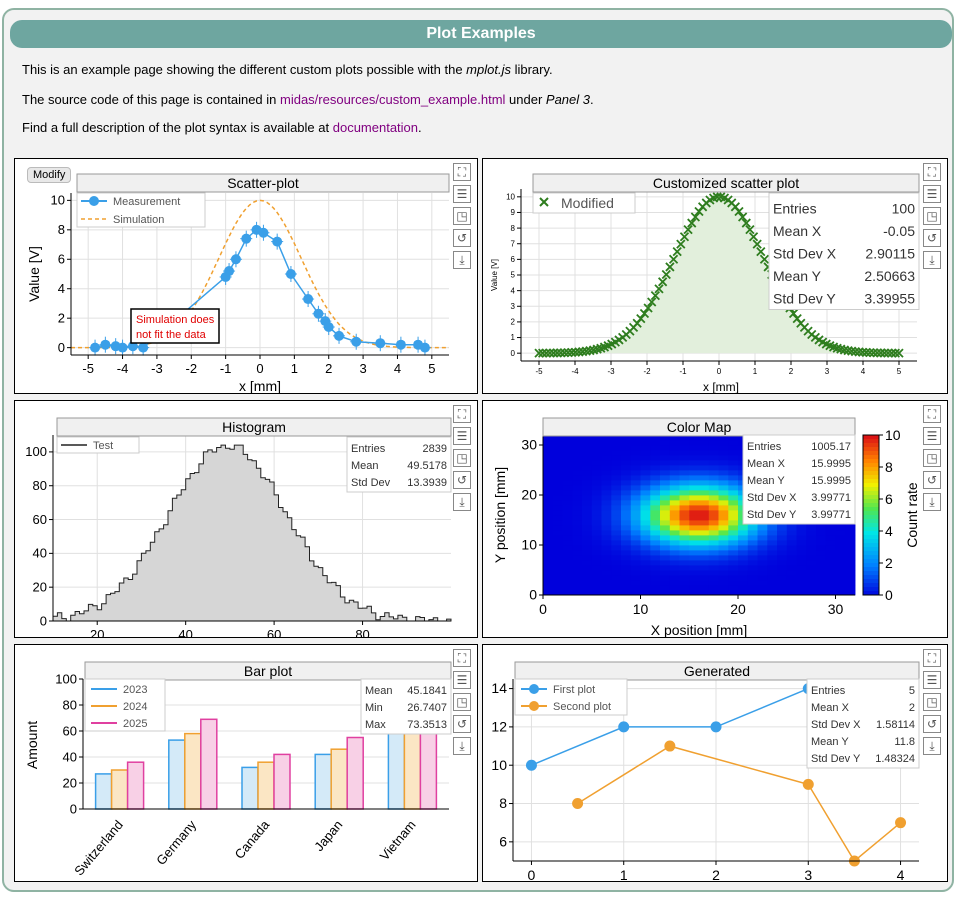 This screenshot has width=960, height=900. What do you see at coordinates (889, 531) in the screenshot?
I see `colorbar-tick-label: 4` at bounding box center [889, 531].